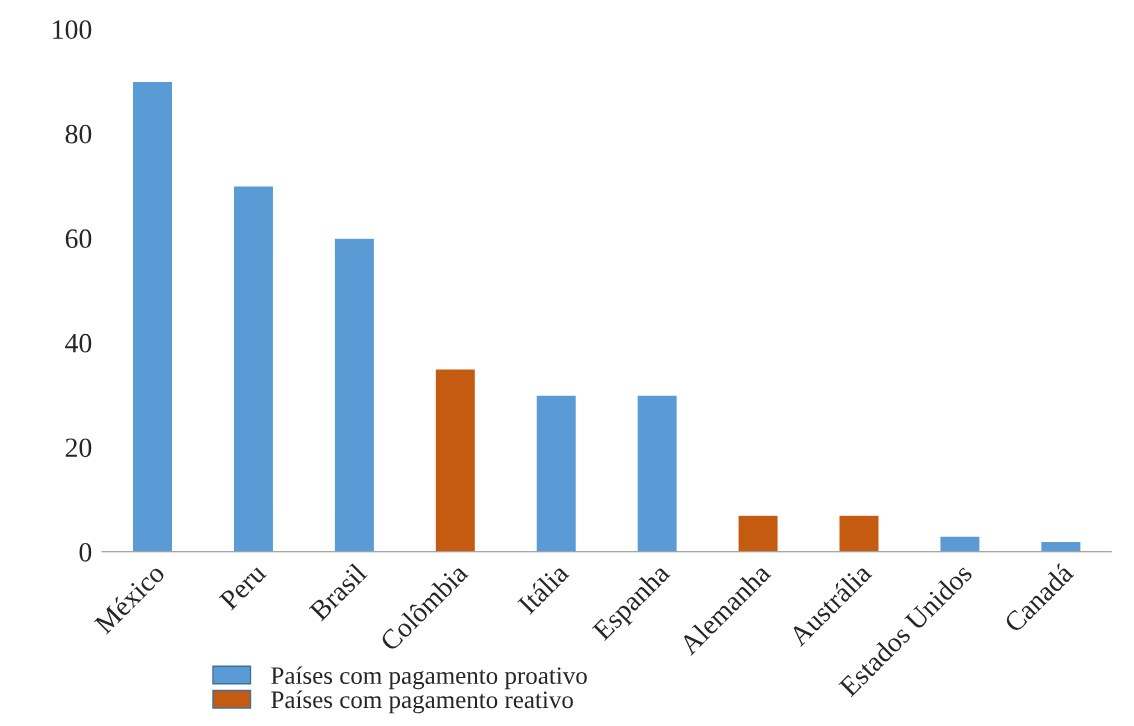  Describe the element at coordinates (78, 239) in the screenshot. I see `y-tick-label: 60` at that location.